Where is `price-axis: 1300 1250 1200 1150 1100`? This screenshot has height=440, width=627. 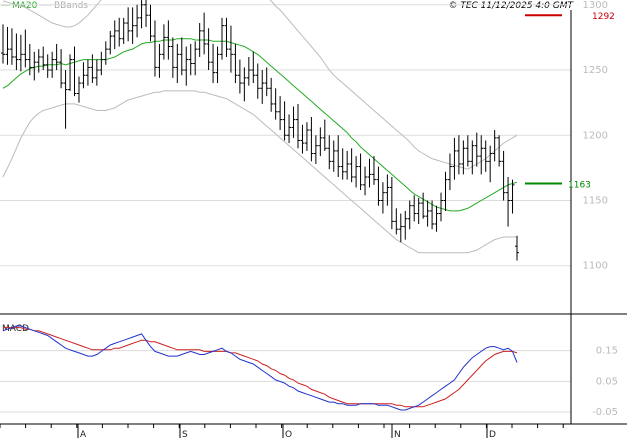 price-axis: 1300 1250 1200 1150 1100 is located at coordinates (595, 136).